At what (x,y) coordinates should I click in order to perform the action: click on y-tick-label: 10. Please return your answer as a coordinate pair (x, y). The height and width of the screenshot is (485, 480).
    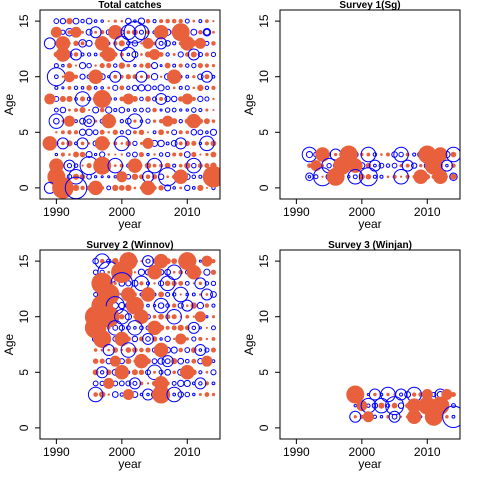
    Looking at the image, I should click on (264, 317).